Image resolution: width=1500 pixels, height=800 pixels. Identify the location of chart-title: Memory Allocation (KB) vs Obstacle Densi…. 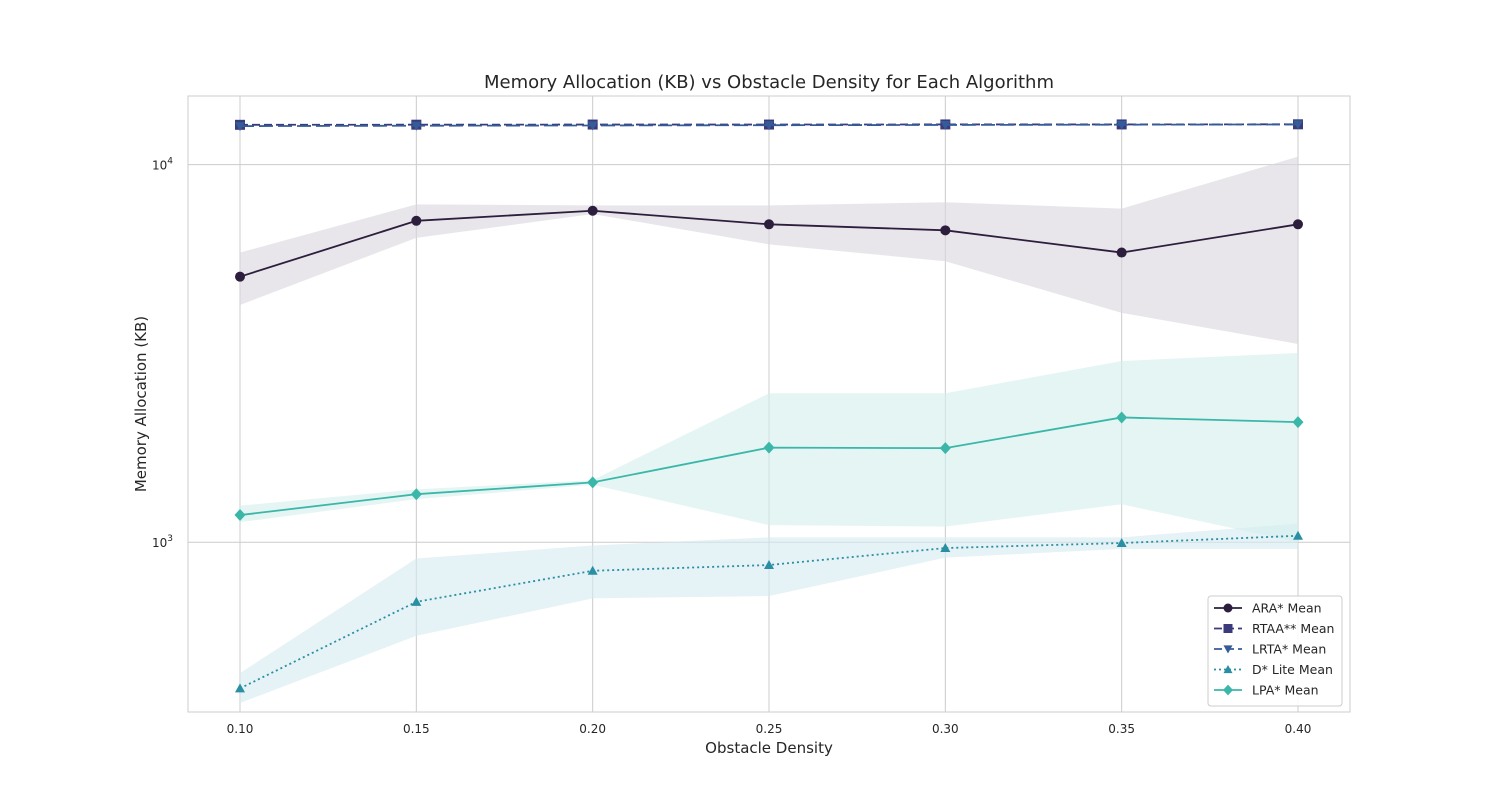
(769, 82).